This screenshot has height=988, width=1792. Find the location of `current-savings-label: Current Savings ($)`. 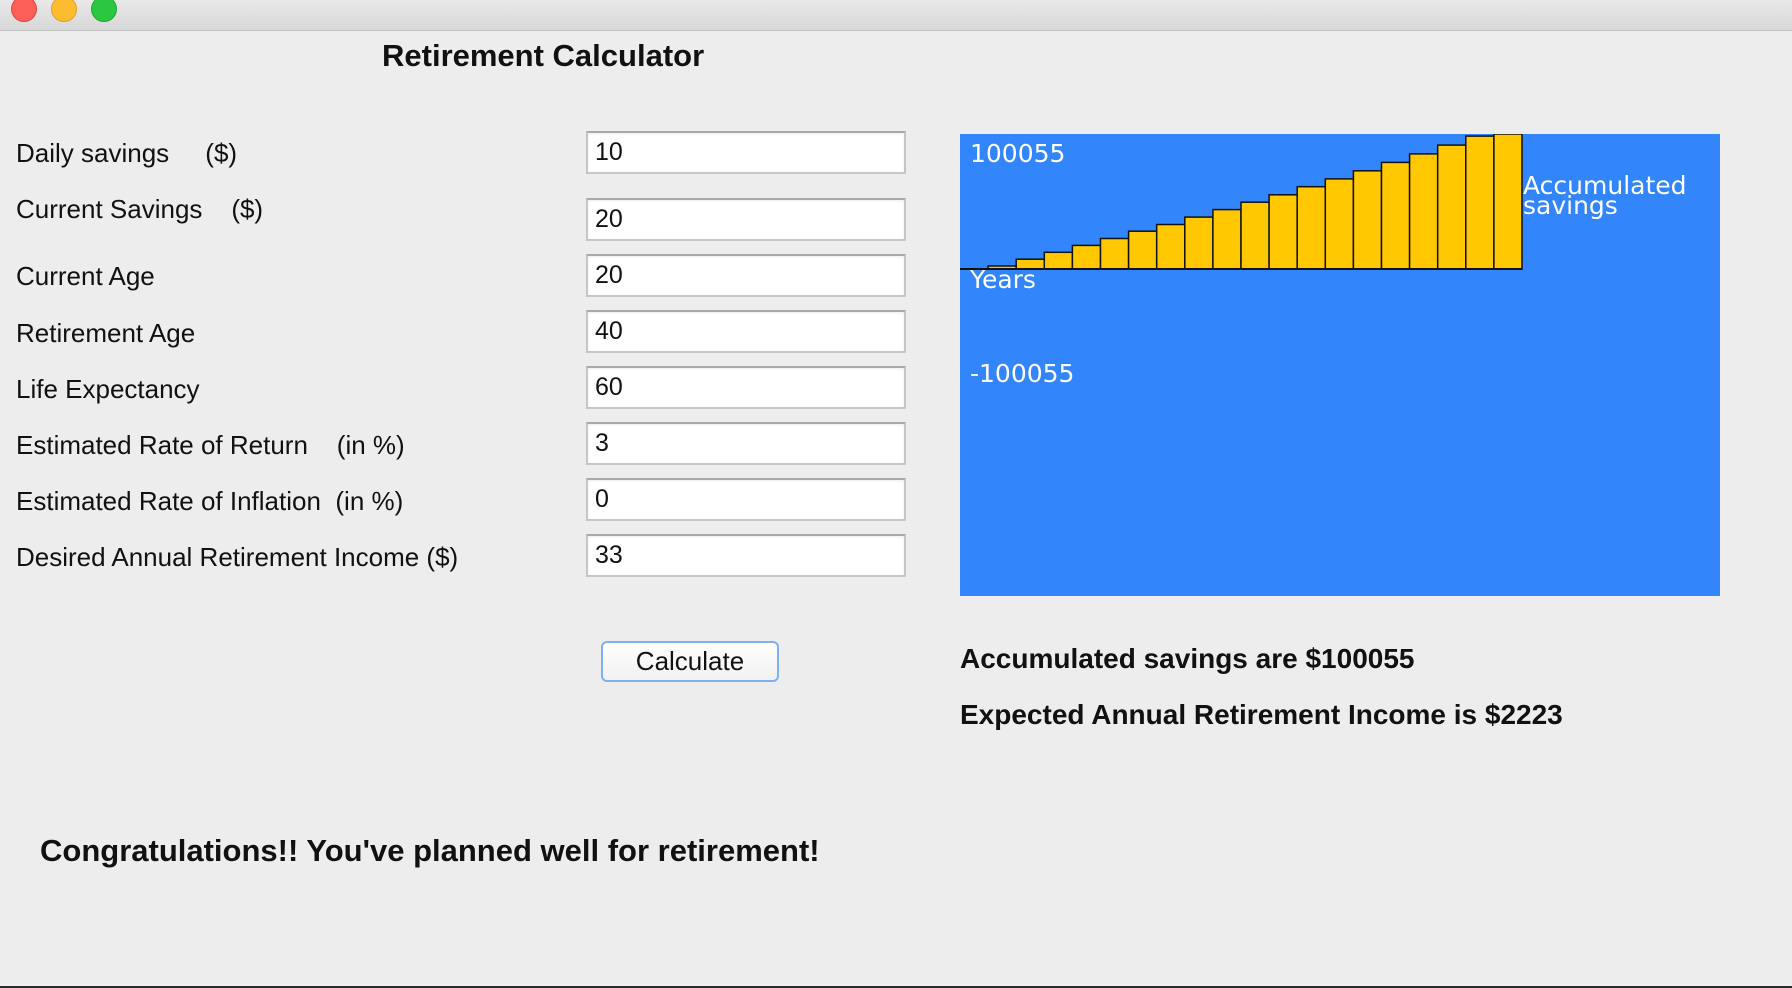

current-savings-label: Current Savings ($) is located at coordinates (140, 209).